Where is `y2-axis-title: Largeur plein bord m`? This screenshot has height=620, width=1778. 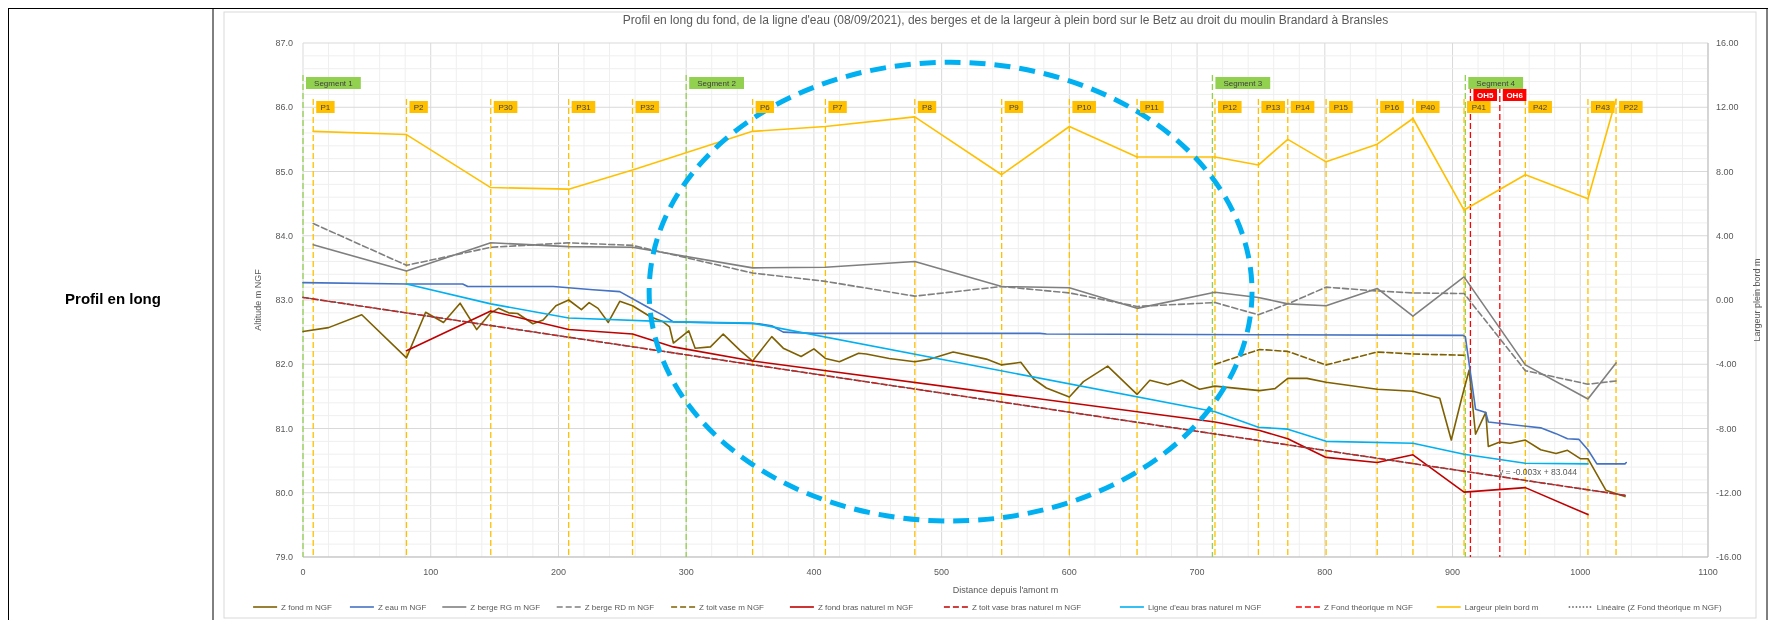
y2-axis-title: Largeur plein bord m is located at coordinates (1757, 300).